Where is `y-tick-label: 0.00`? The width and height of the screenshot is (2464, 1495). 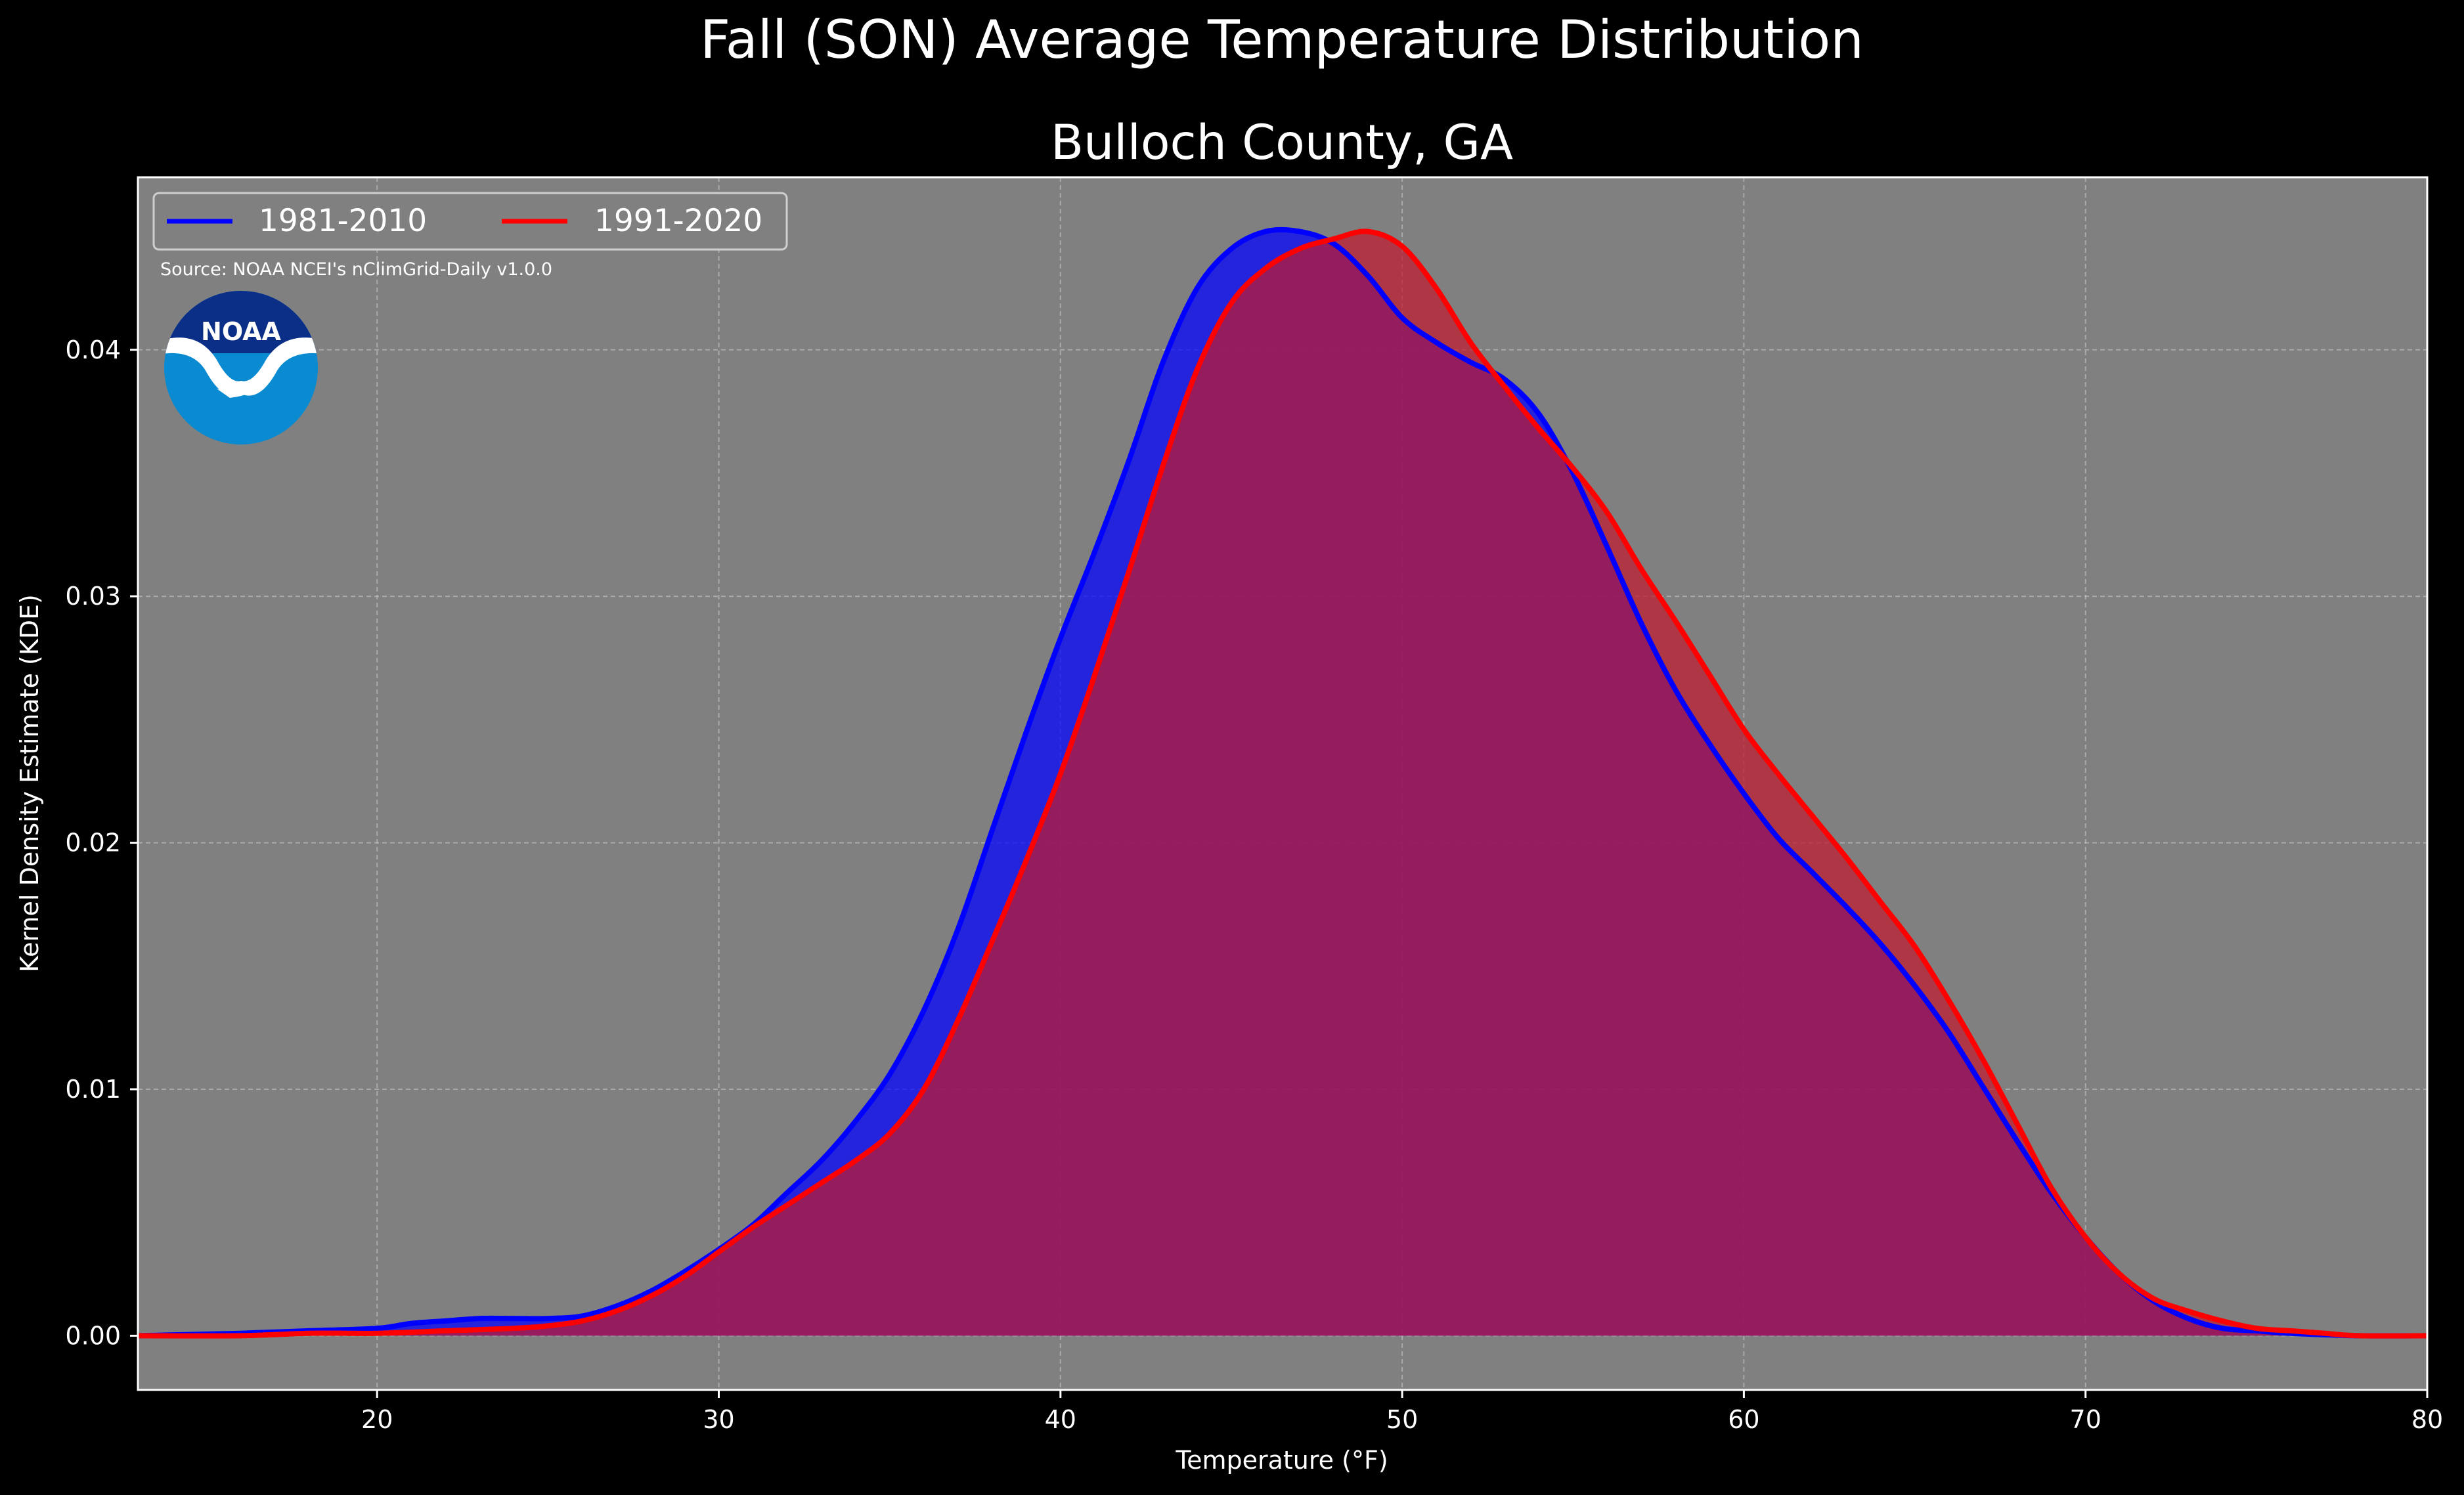
y-tick-label: 0.00 is located at coordinates (93, 1335).